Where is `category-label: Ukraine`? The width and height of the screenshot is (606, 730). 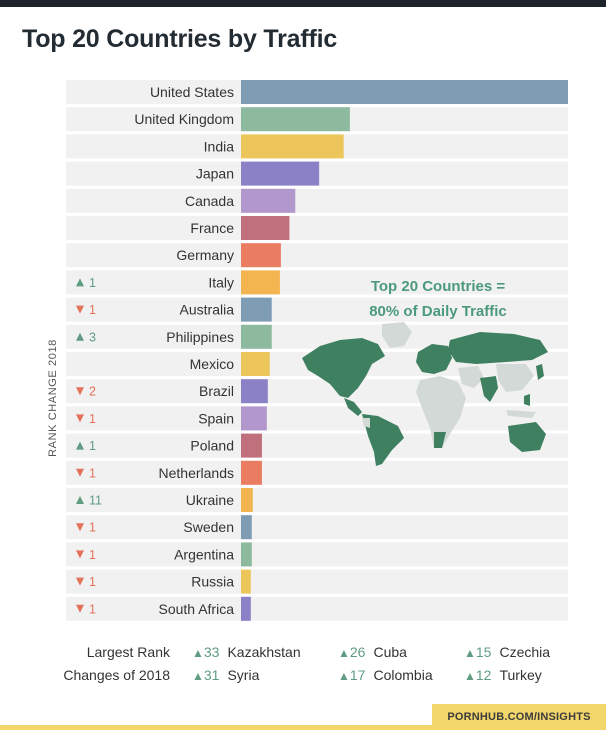 category-label: Ukraine is located at coordinates (210, 500).